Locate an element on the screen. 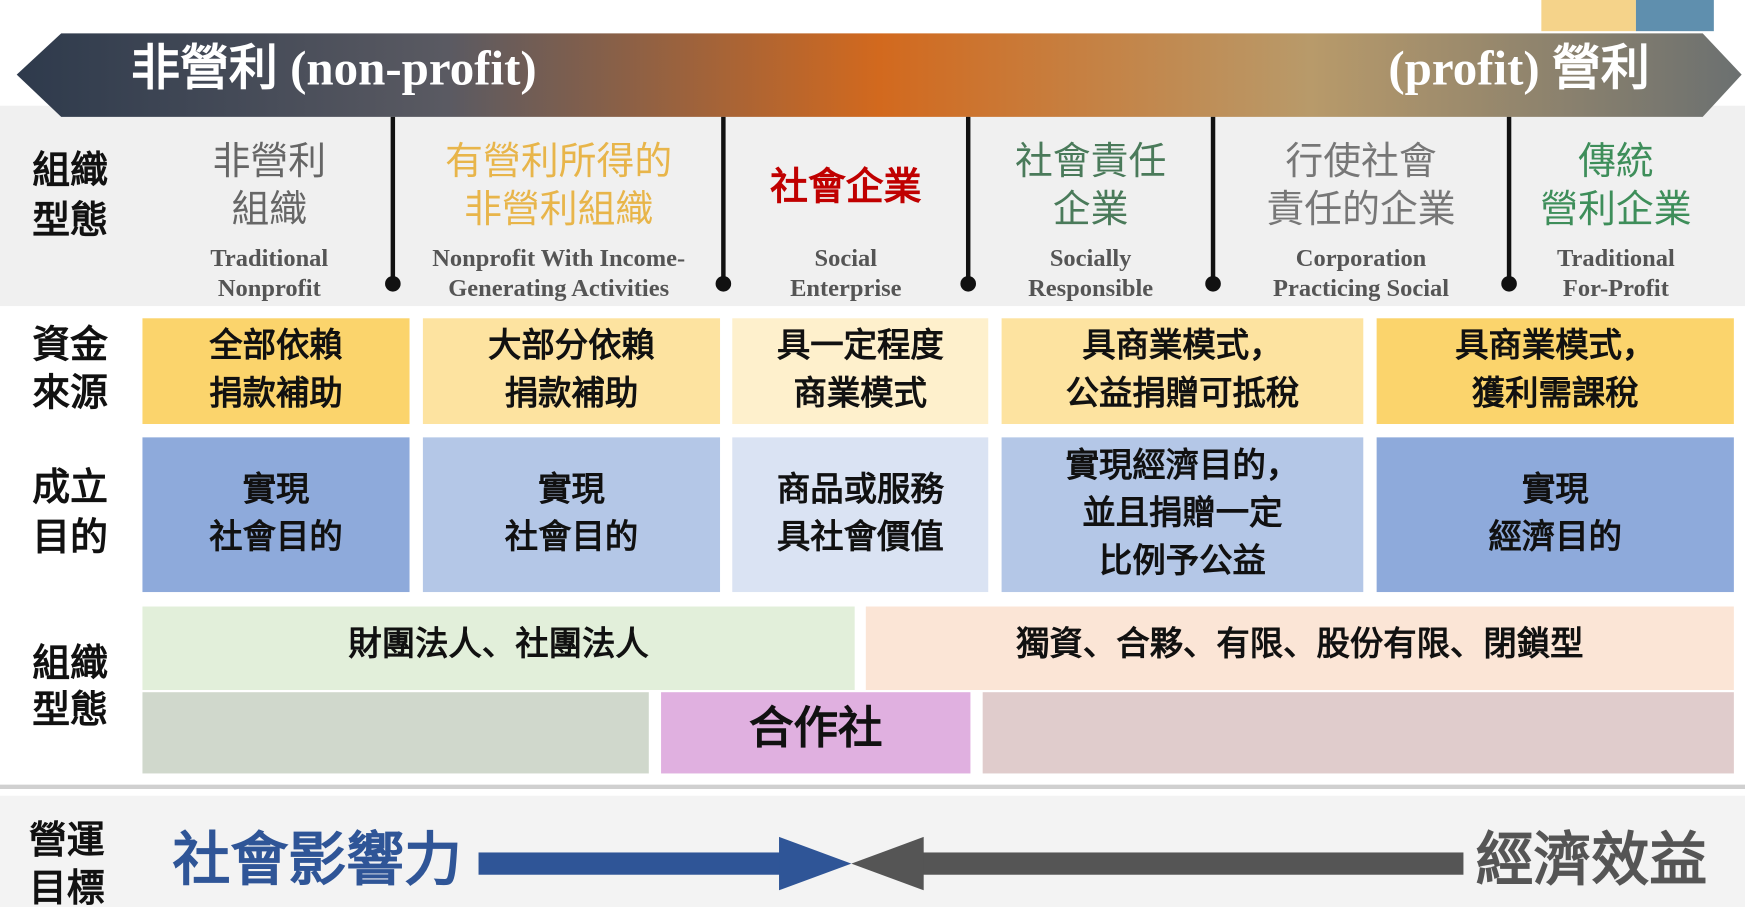 The width and height of the screenshot is (1745, 907). type-name: 傳統 is located at coordinates (1616, 161).